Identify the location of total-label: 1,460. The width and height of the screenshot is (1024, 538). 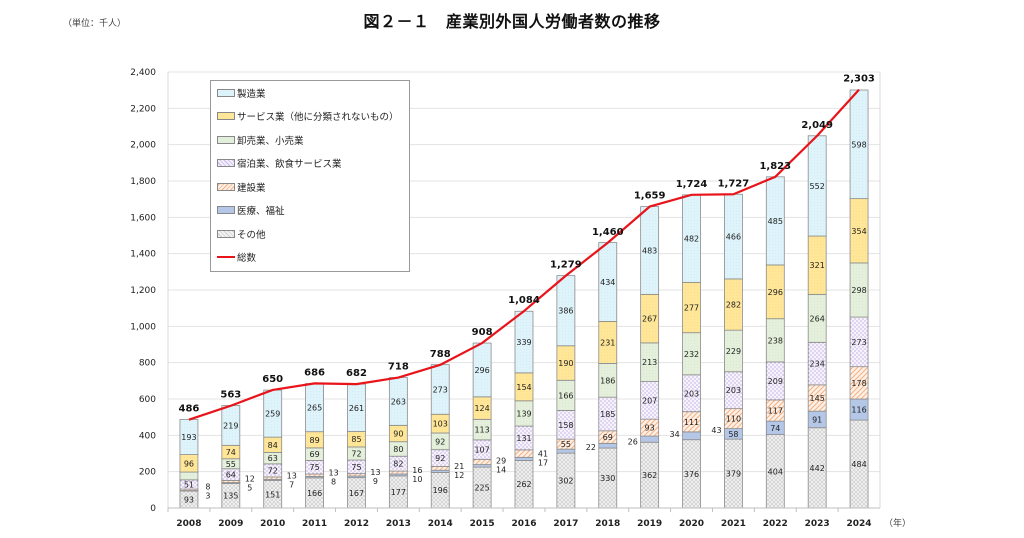
(608, 232).